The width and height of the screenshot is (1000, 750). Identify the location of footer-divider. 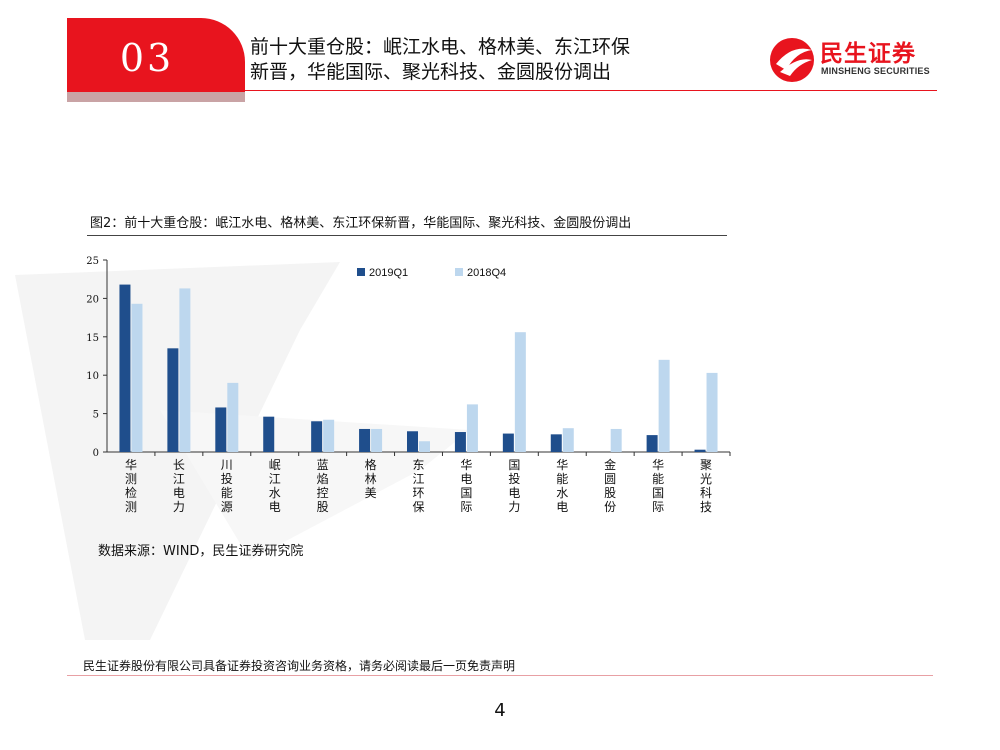
(500, 675).